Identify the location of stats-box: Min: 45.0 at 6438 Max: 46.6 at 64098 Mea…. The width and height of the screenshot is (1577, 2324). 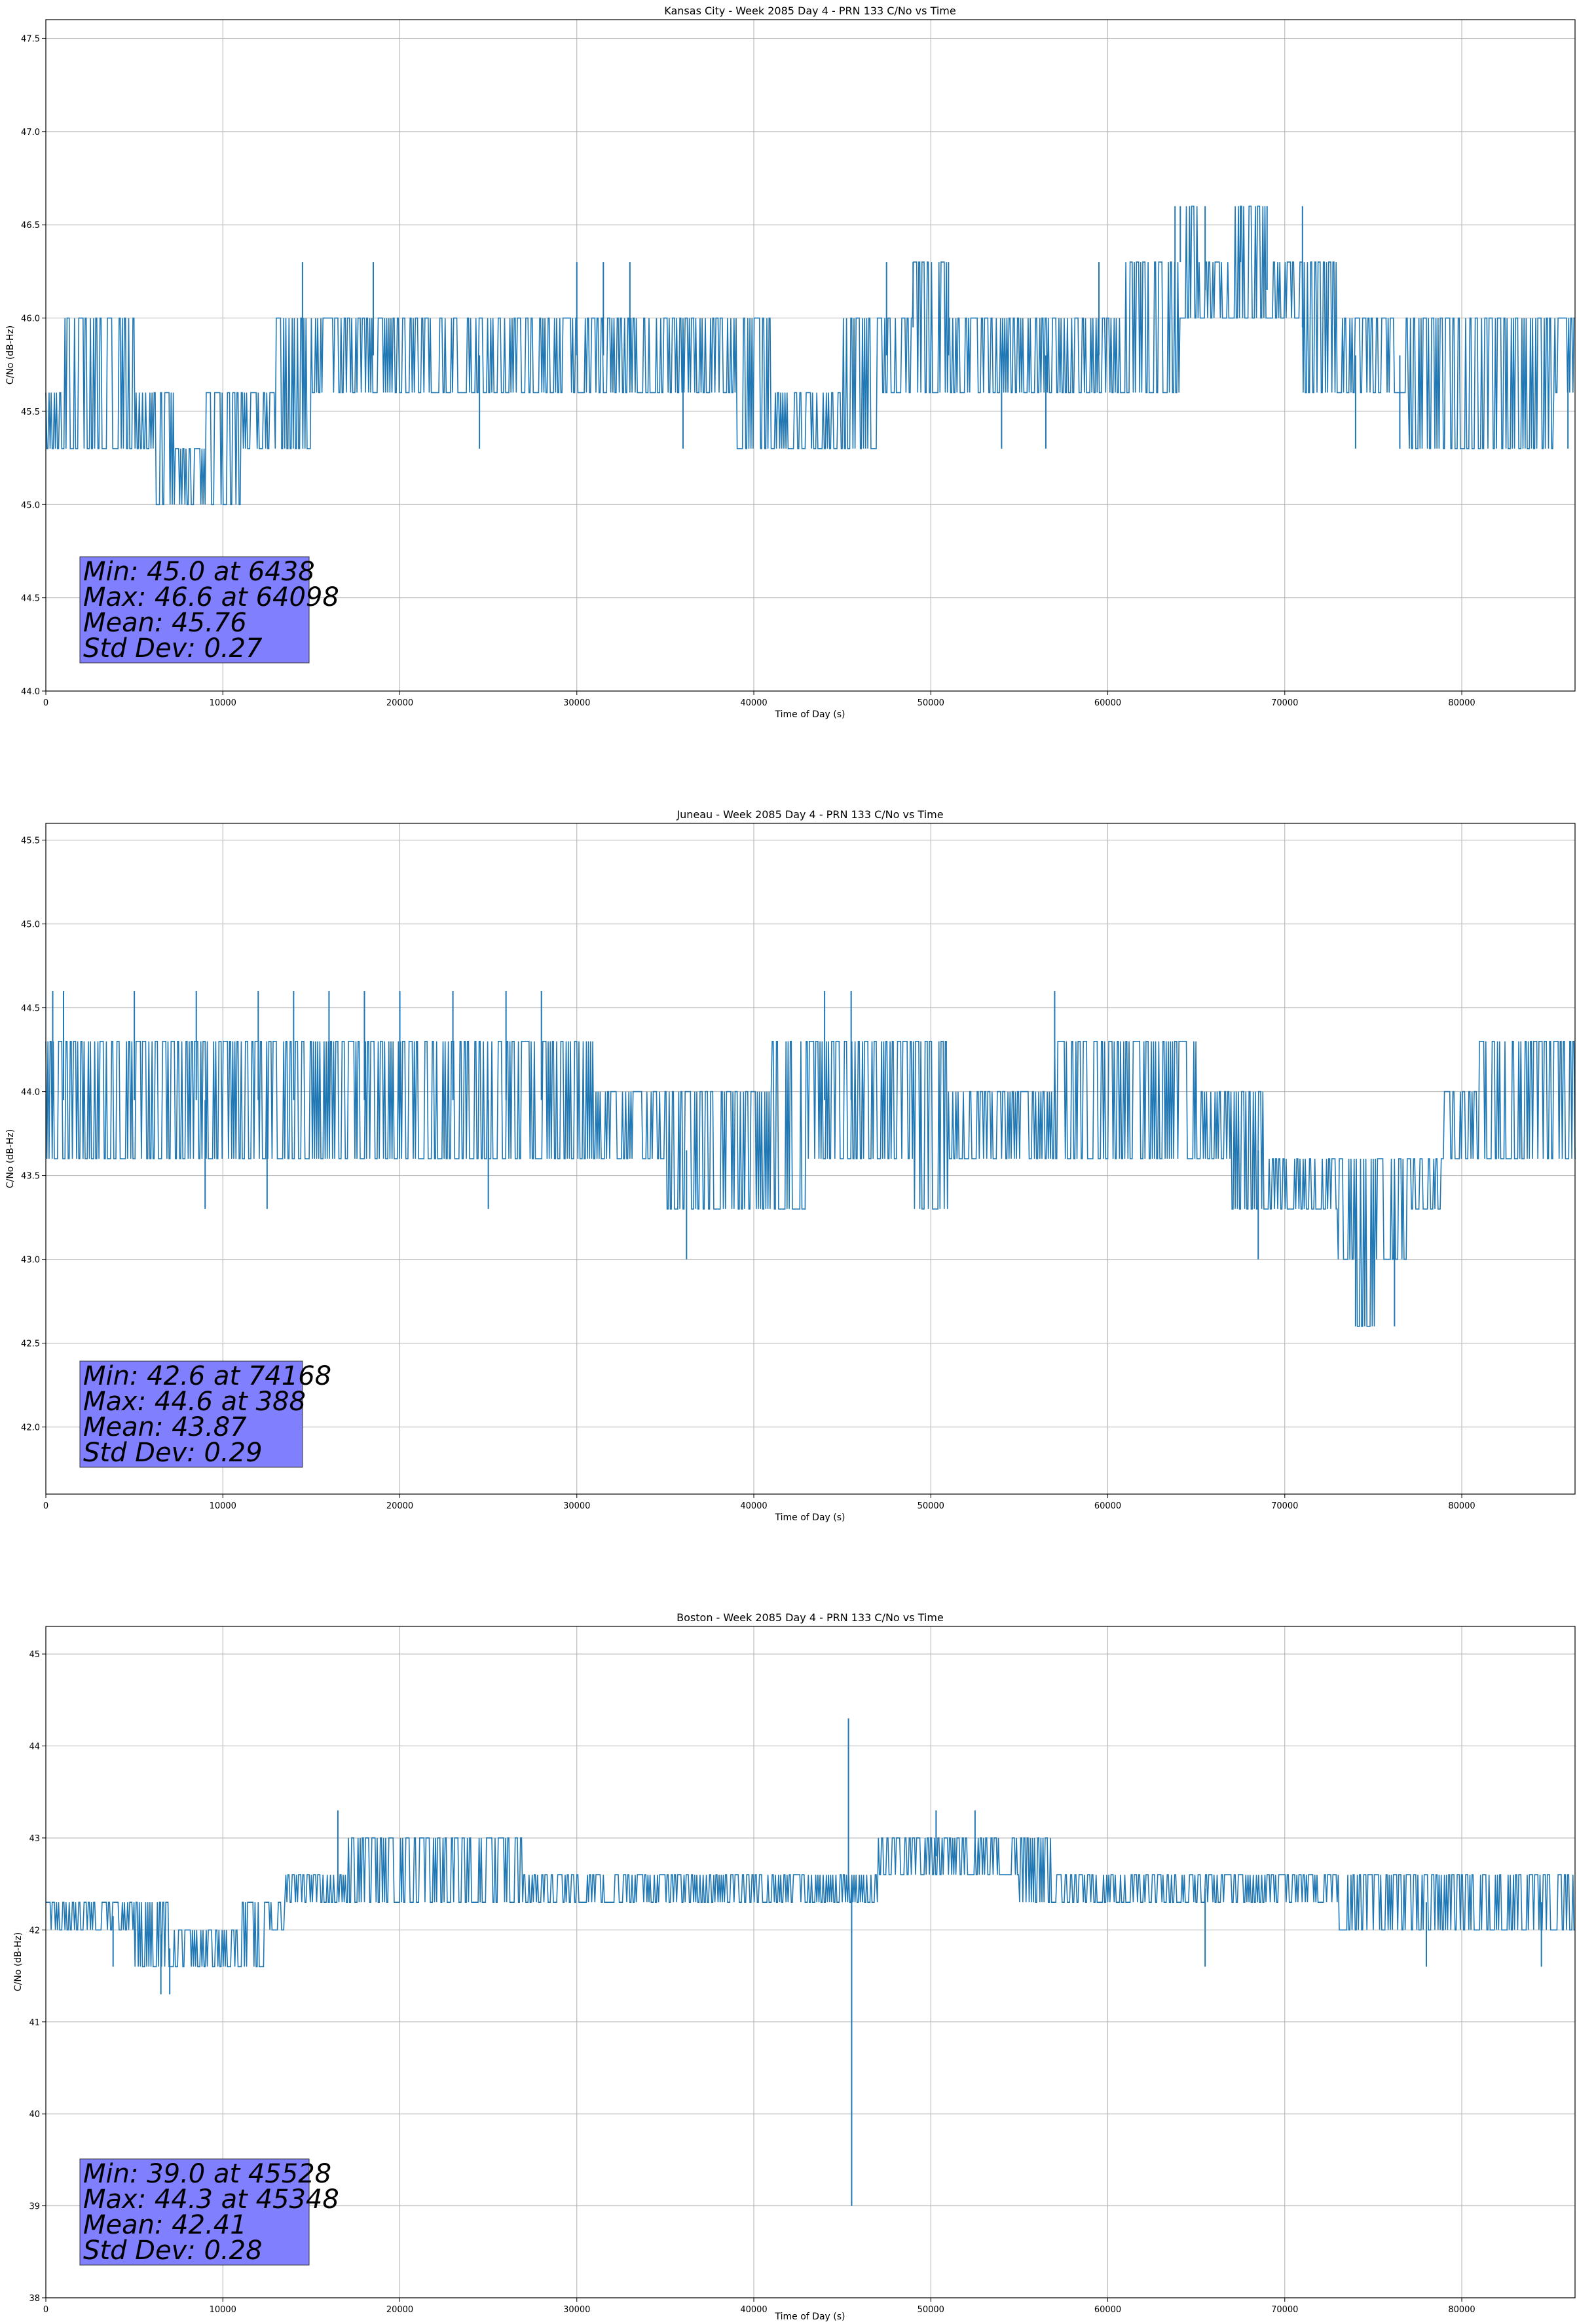
(209, 610).